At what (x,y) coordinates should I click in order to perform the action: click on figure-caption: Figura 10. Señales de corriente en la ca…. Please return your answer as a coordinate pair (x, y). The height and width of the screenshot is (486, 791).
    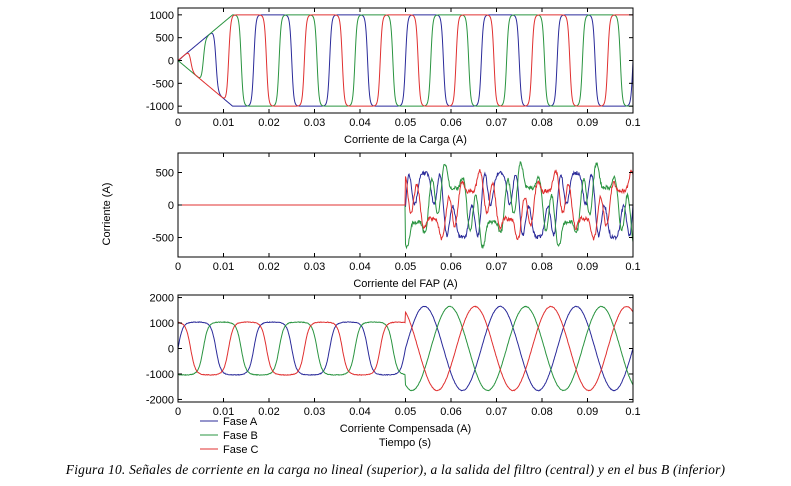
    Looking at the image, I should click on (395, 469).